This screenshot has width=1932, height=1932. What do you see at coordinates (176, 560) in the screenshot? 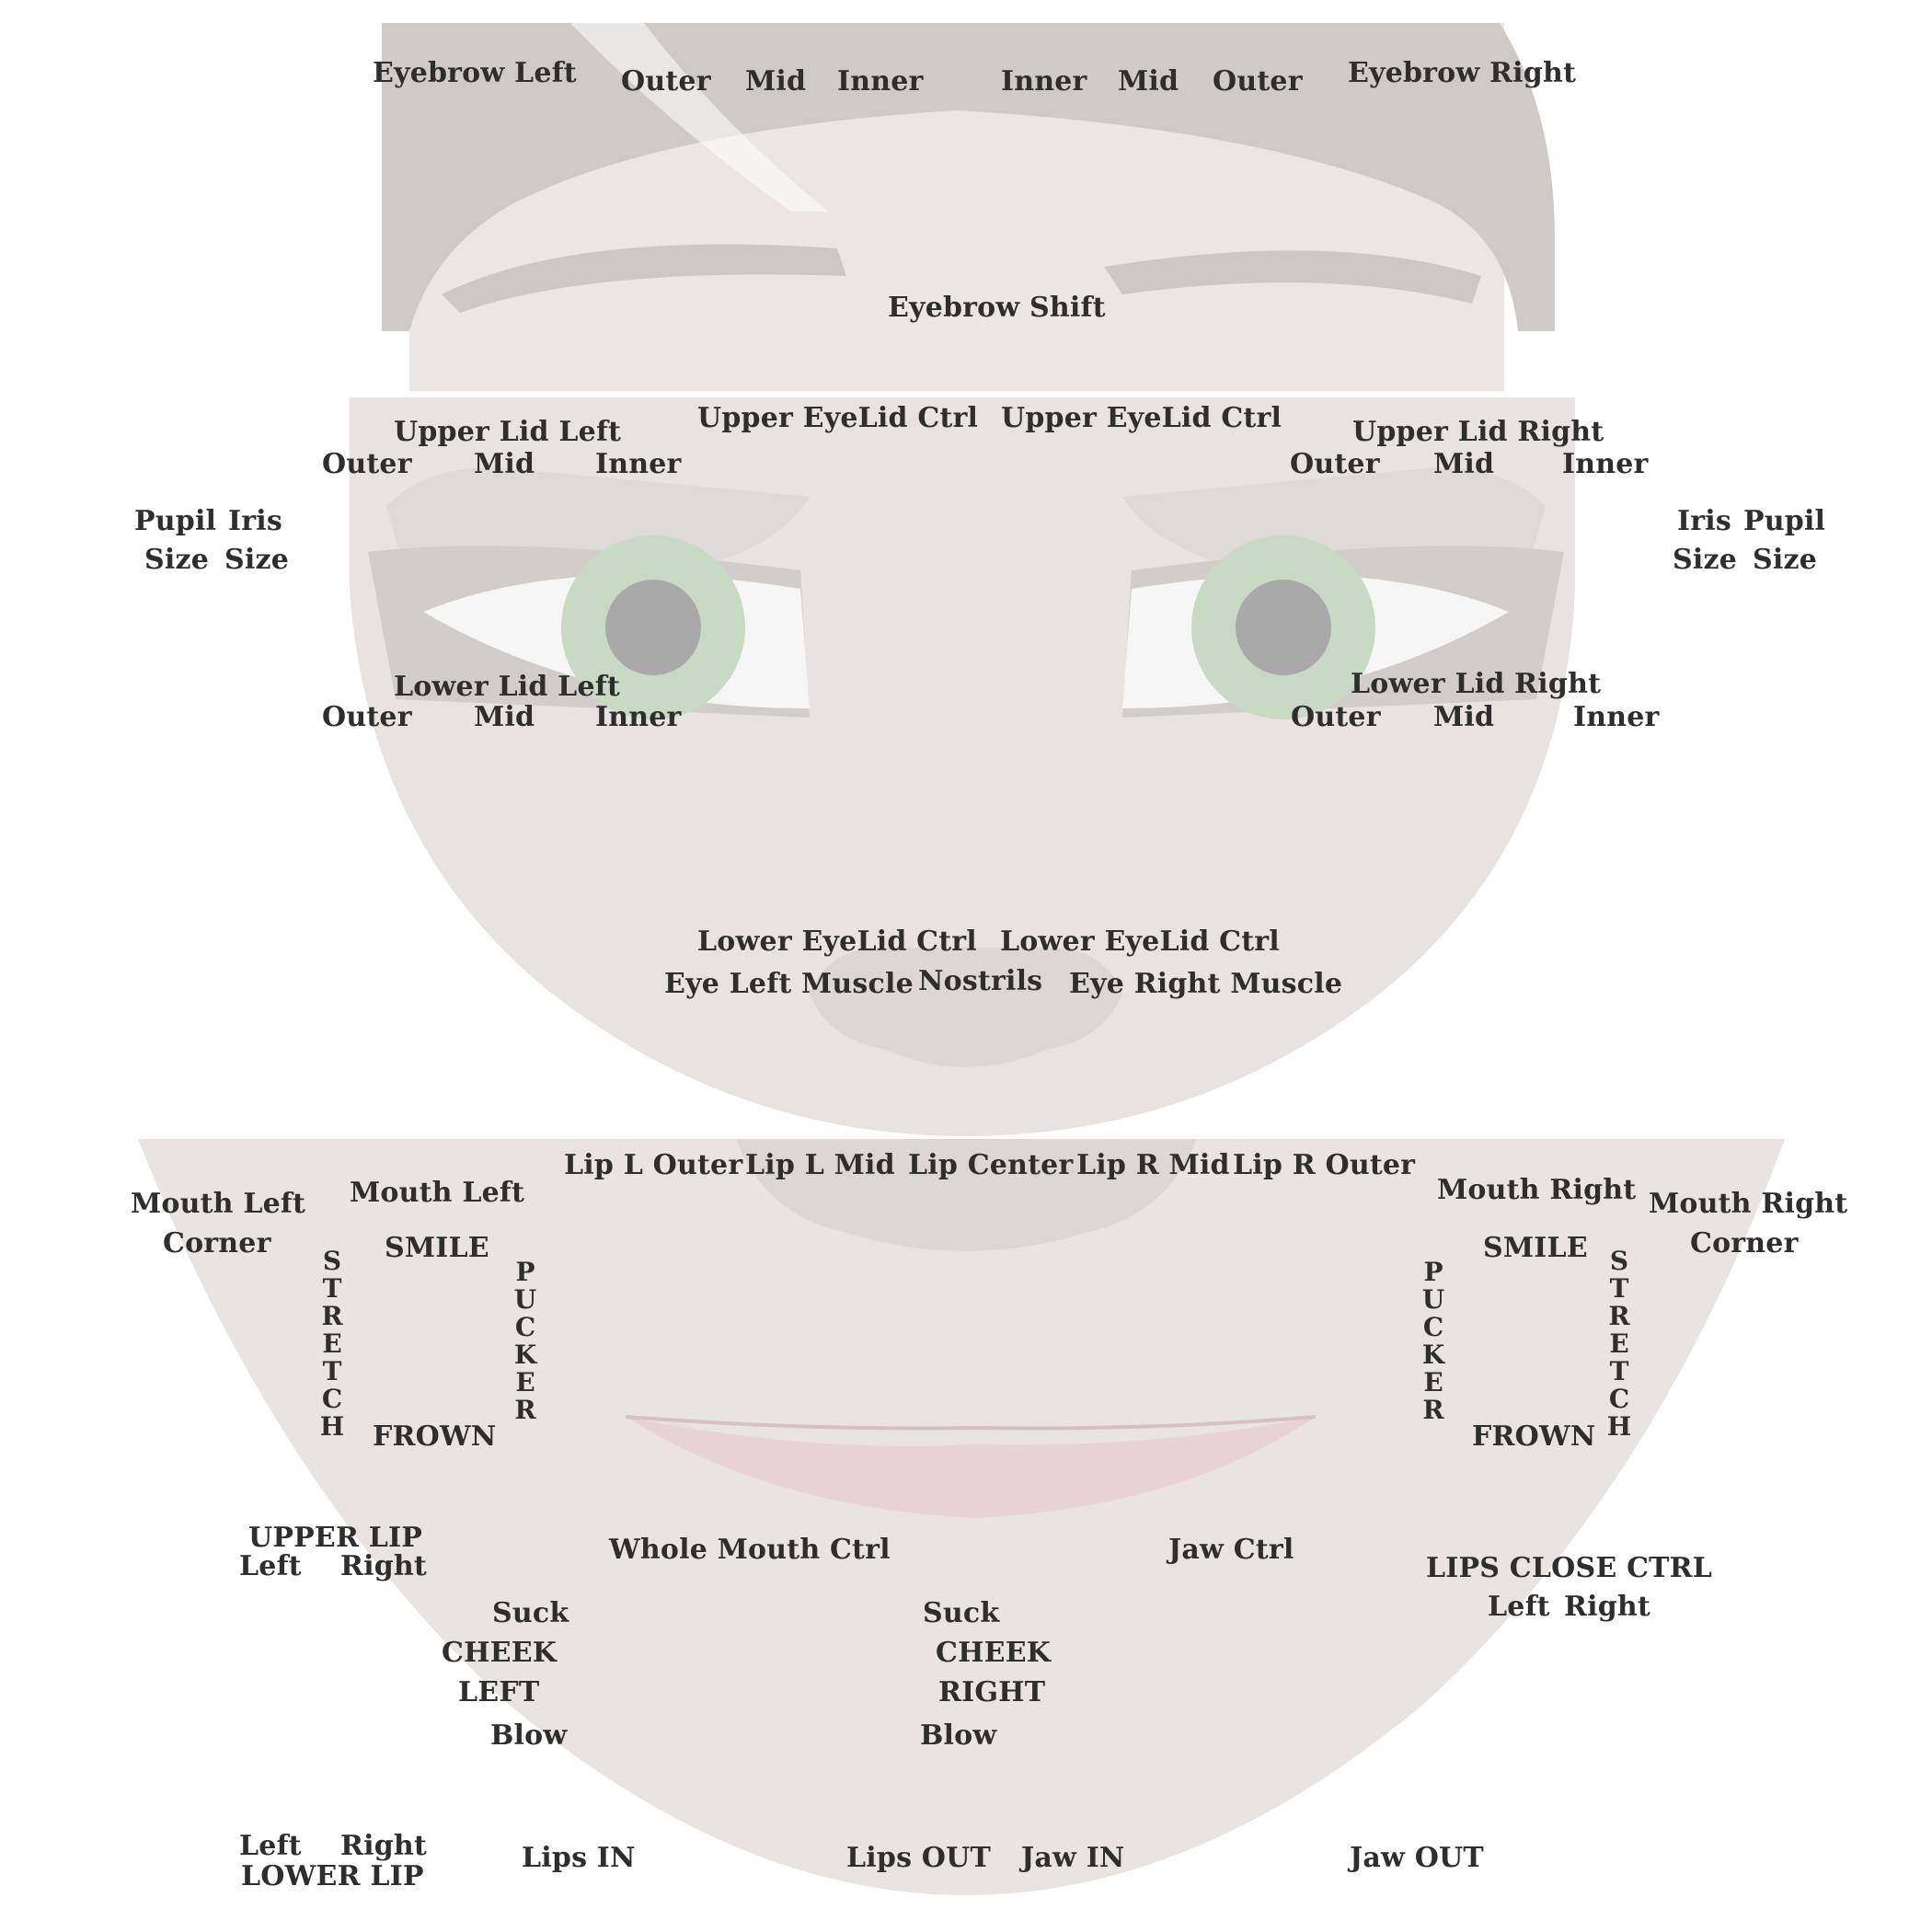
I see `pupil-left-size-label: Size` at bounding box center [176, 560].